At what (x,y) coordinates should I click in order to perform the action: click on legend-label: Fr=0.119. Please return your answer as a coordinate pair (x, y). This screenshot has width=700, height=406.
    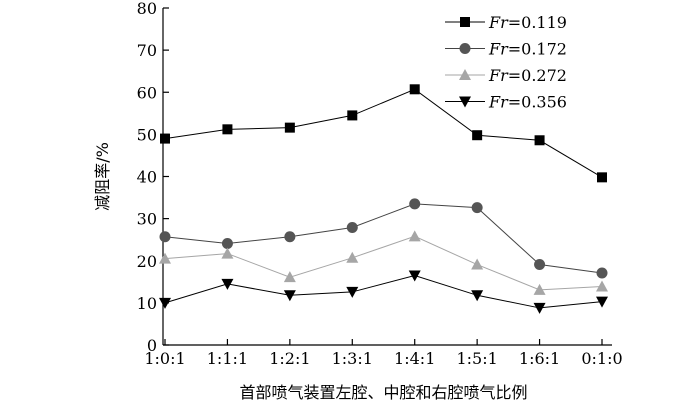
    Looking at the image, I should click on (527, 22).